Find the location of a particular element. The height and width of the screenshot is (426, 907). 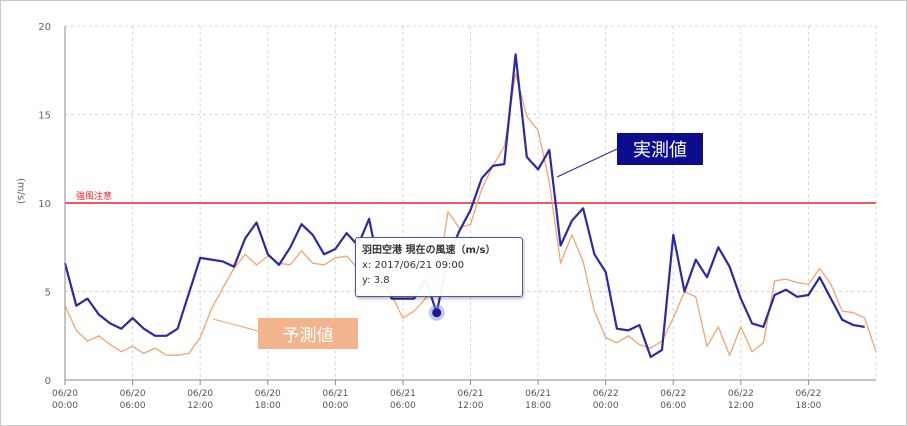

y-axis-label: (m/s) is located at coordinates (20, 191).